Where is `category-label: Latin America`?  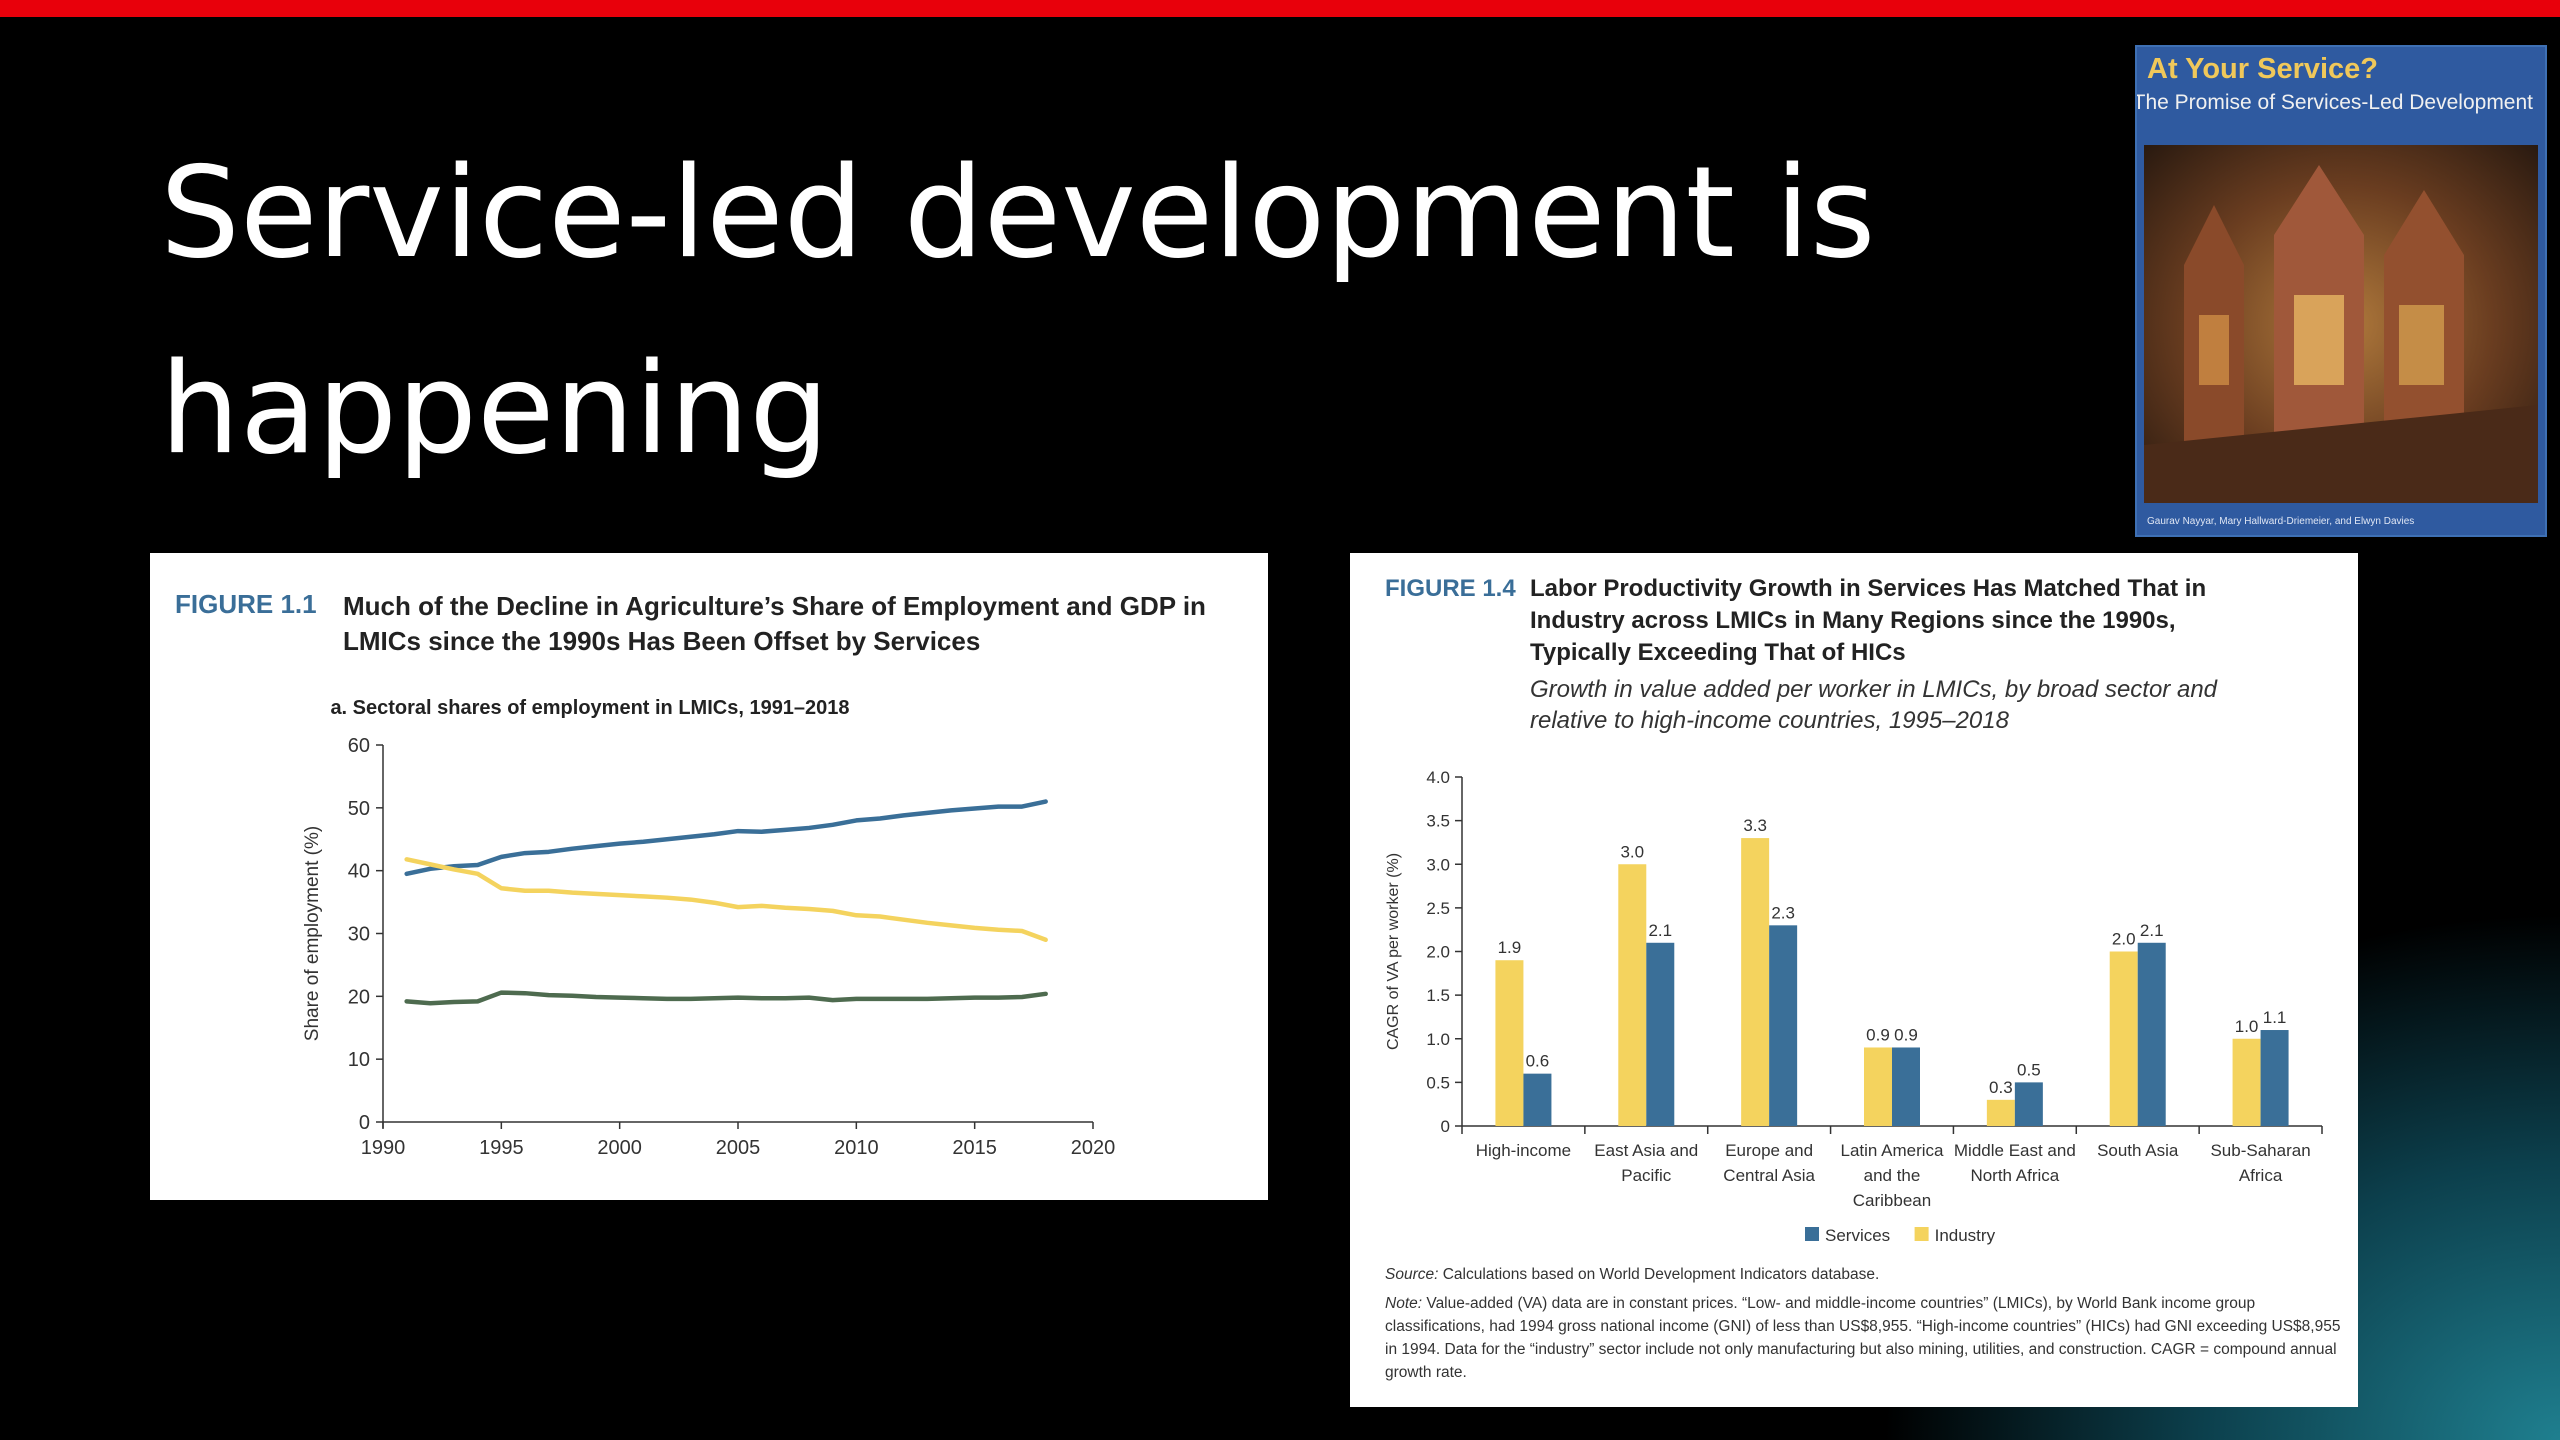 category-label: Latin America is located at coordinates (1893, 1150).